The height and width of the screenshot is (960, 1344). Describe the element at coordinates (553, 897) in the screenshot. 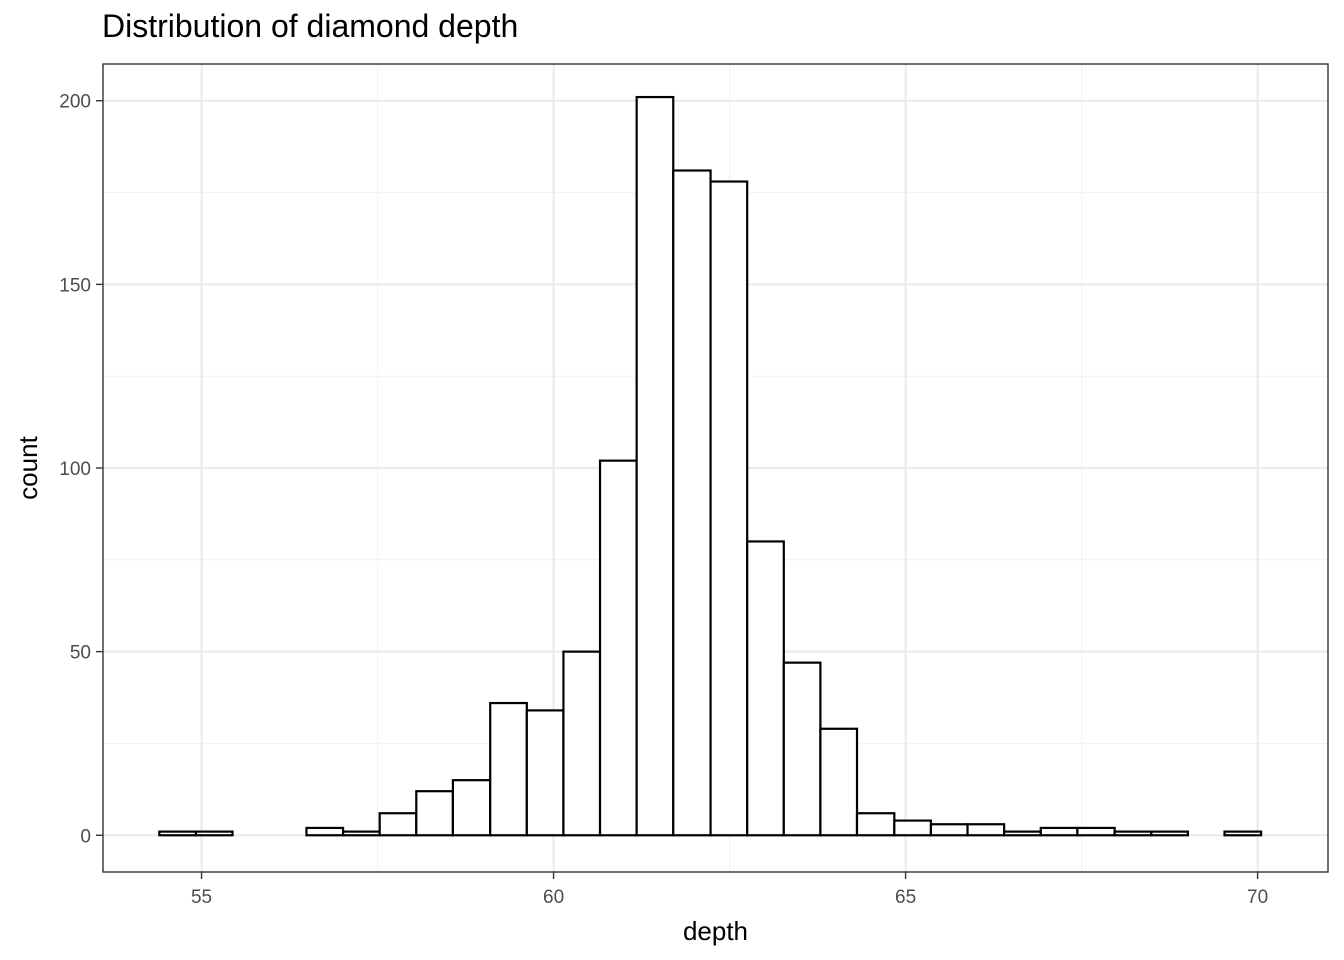

I see `x-tick-label: 60` at that location.